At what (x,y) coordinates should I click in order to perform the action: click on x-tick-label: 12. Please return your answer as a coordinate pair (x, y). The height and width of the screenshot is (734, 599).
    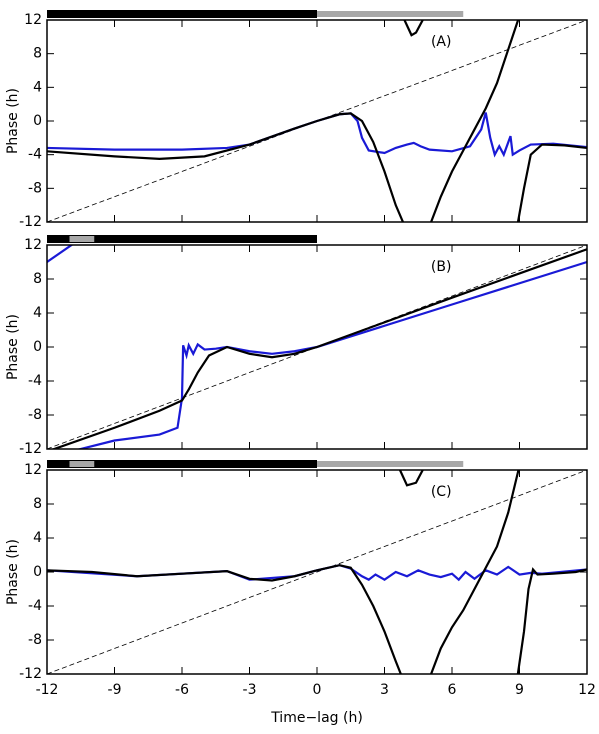
    Looking at the image, I should click on (587, 690).